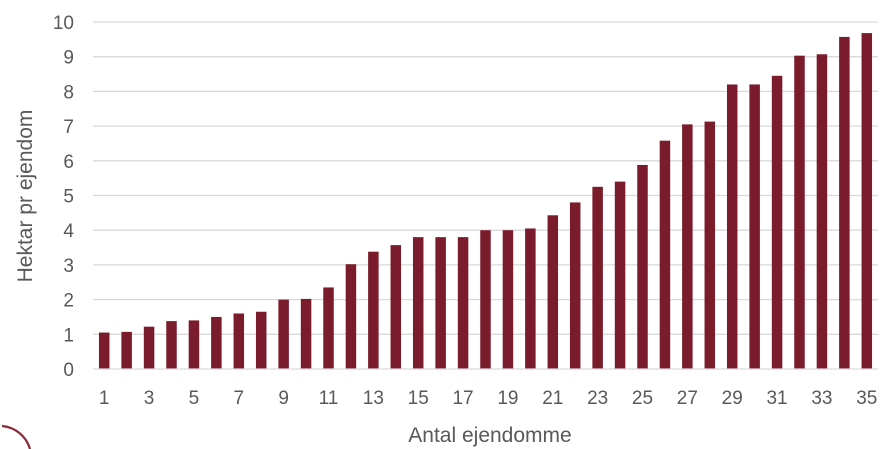  Describe the element at coordinates (68, 92) in the screenshot. I see `y-tick-label: 8` at that location.